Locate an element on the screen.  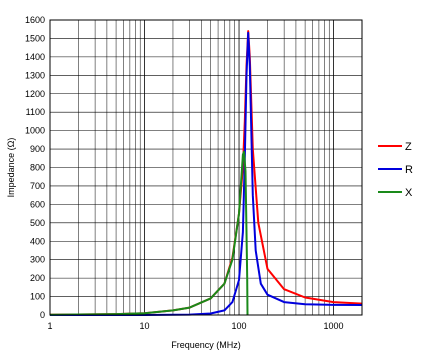
y-tick-label: 1200 is located at coordinates (35, 94).